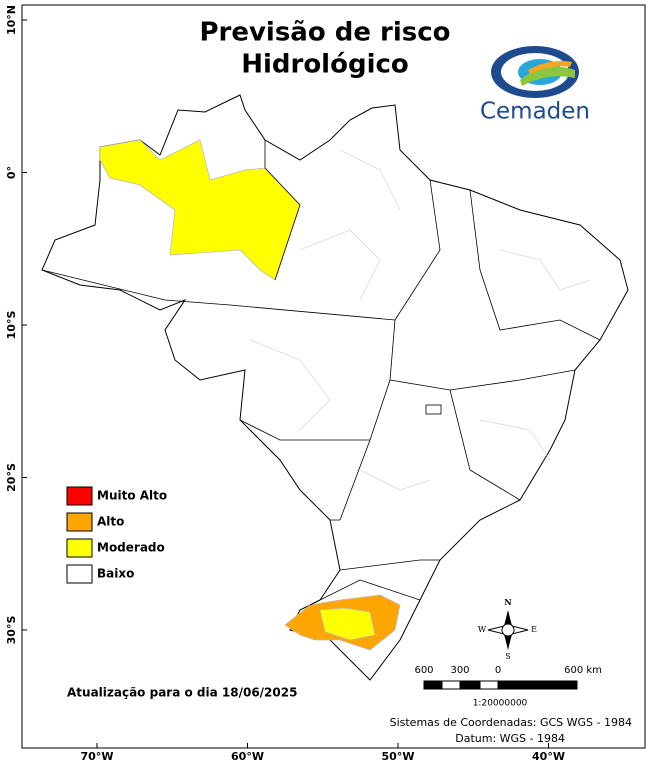 The height and width of the screenshot is (768, 651). Describe the element at coordinates (11, 172) in the screenshot. I see `lat-label: 0°` at that location.